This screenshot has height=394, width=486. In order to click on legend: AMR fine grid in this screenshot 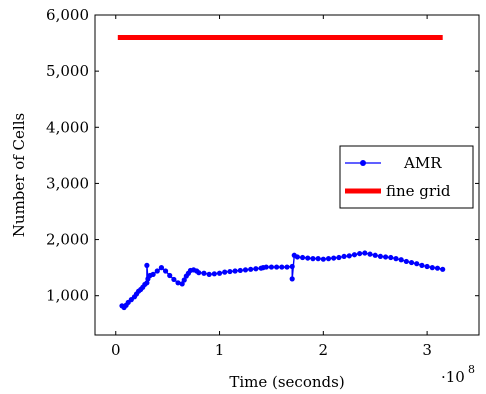, I will do `click(406, 177)`.